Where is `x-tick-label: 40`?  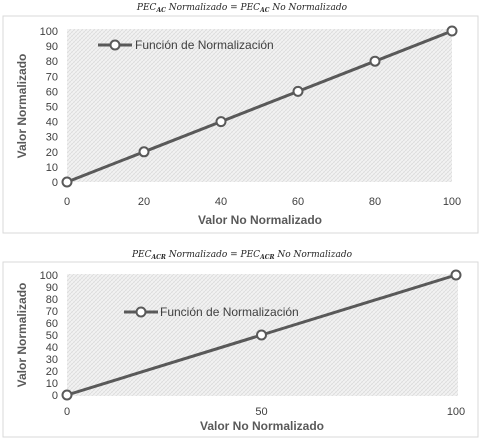 x-tick-label: 40 is located at coordinates (221, 202).